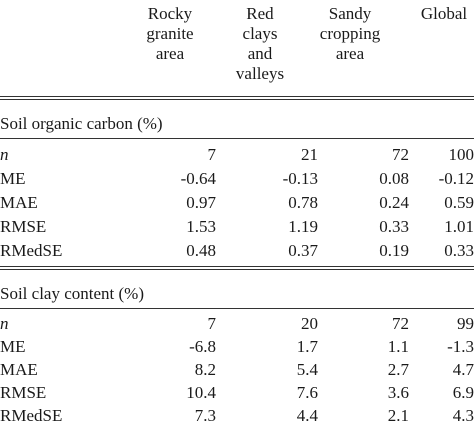 The height and width of the screenshot is (429, 474). Describe the element at coordinates (398, 415) in the screenshot. I see `cell: 2.1` at that location.